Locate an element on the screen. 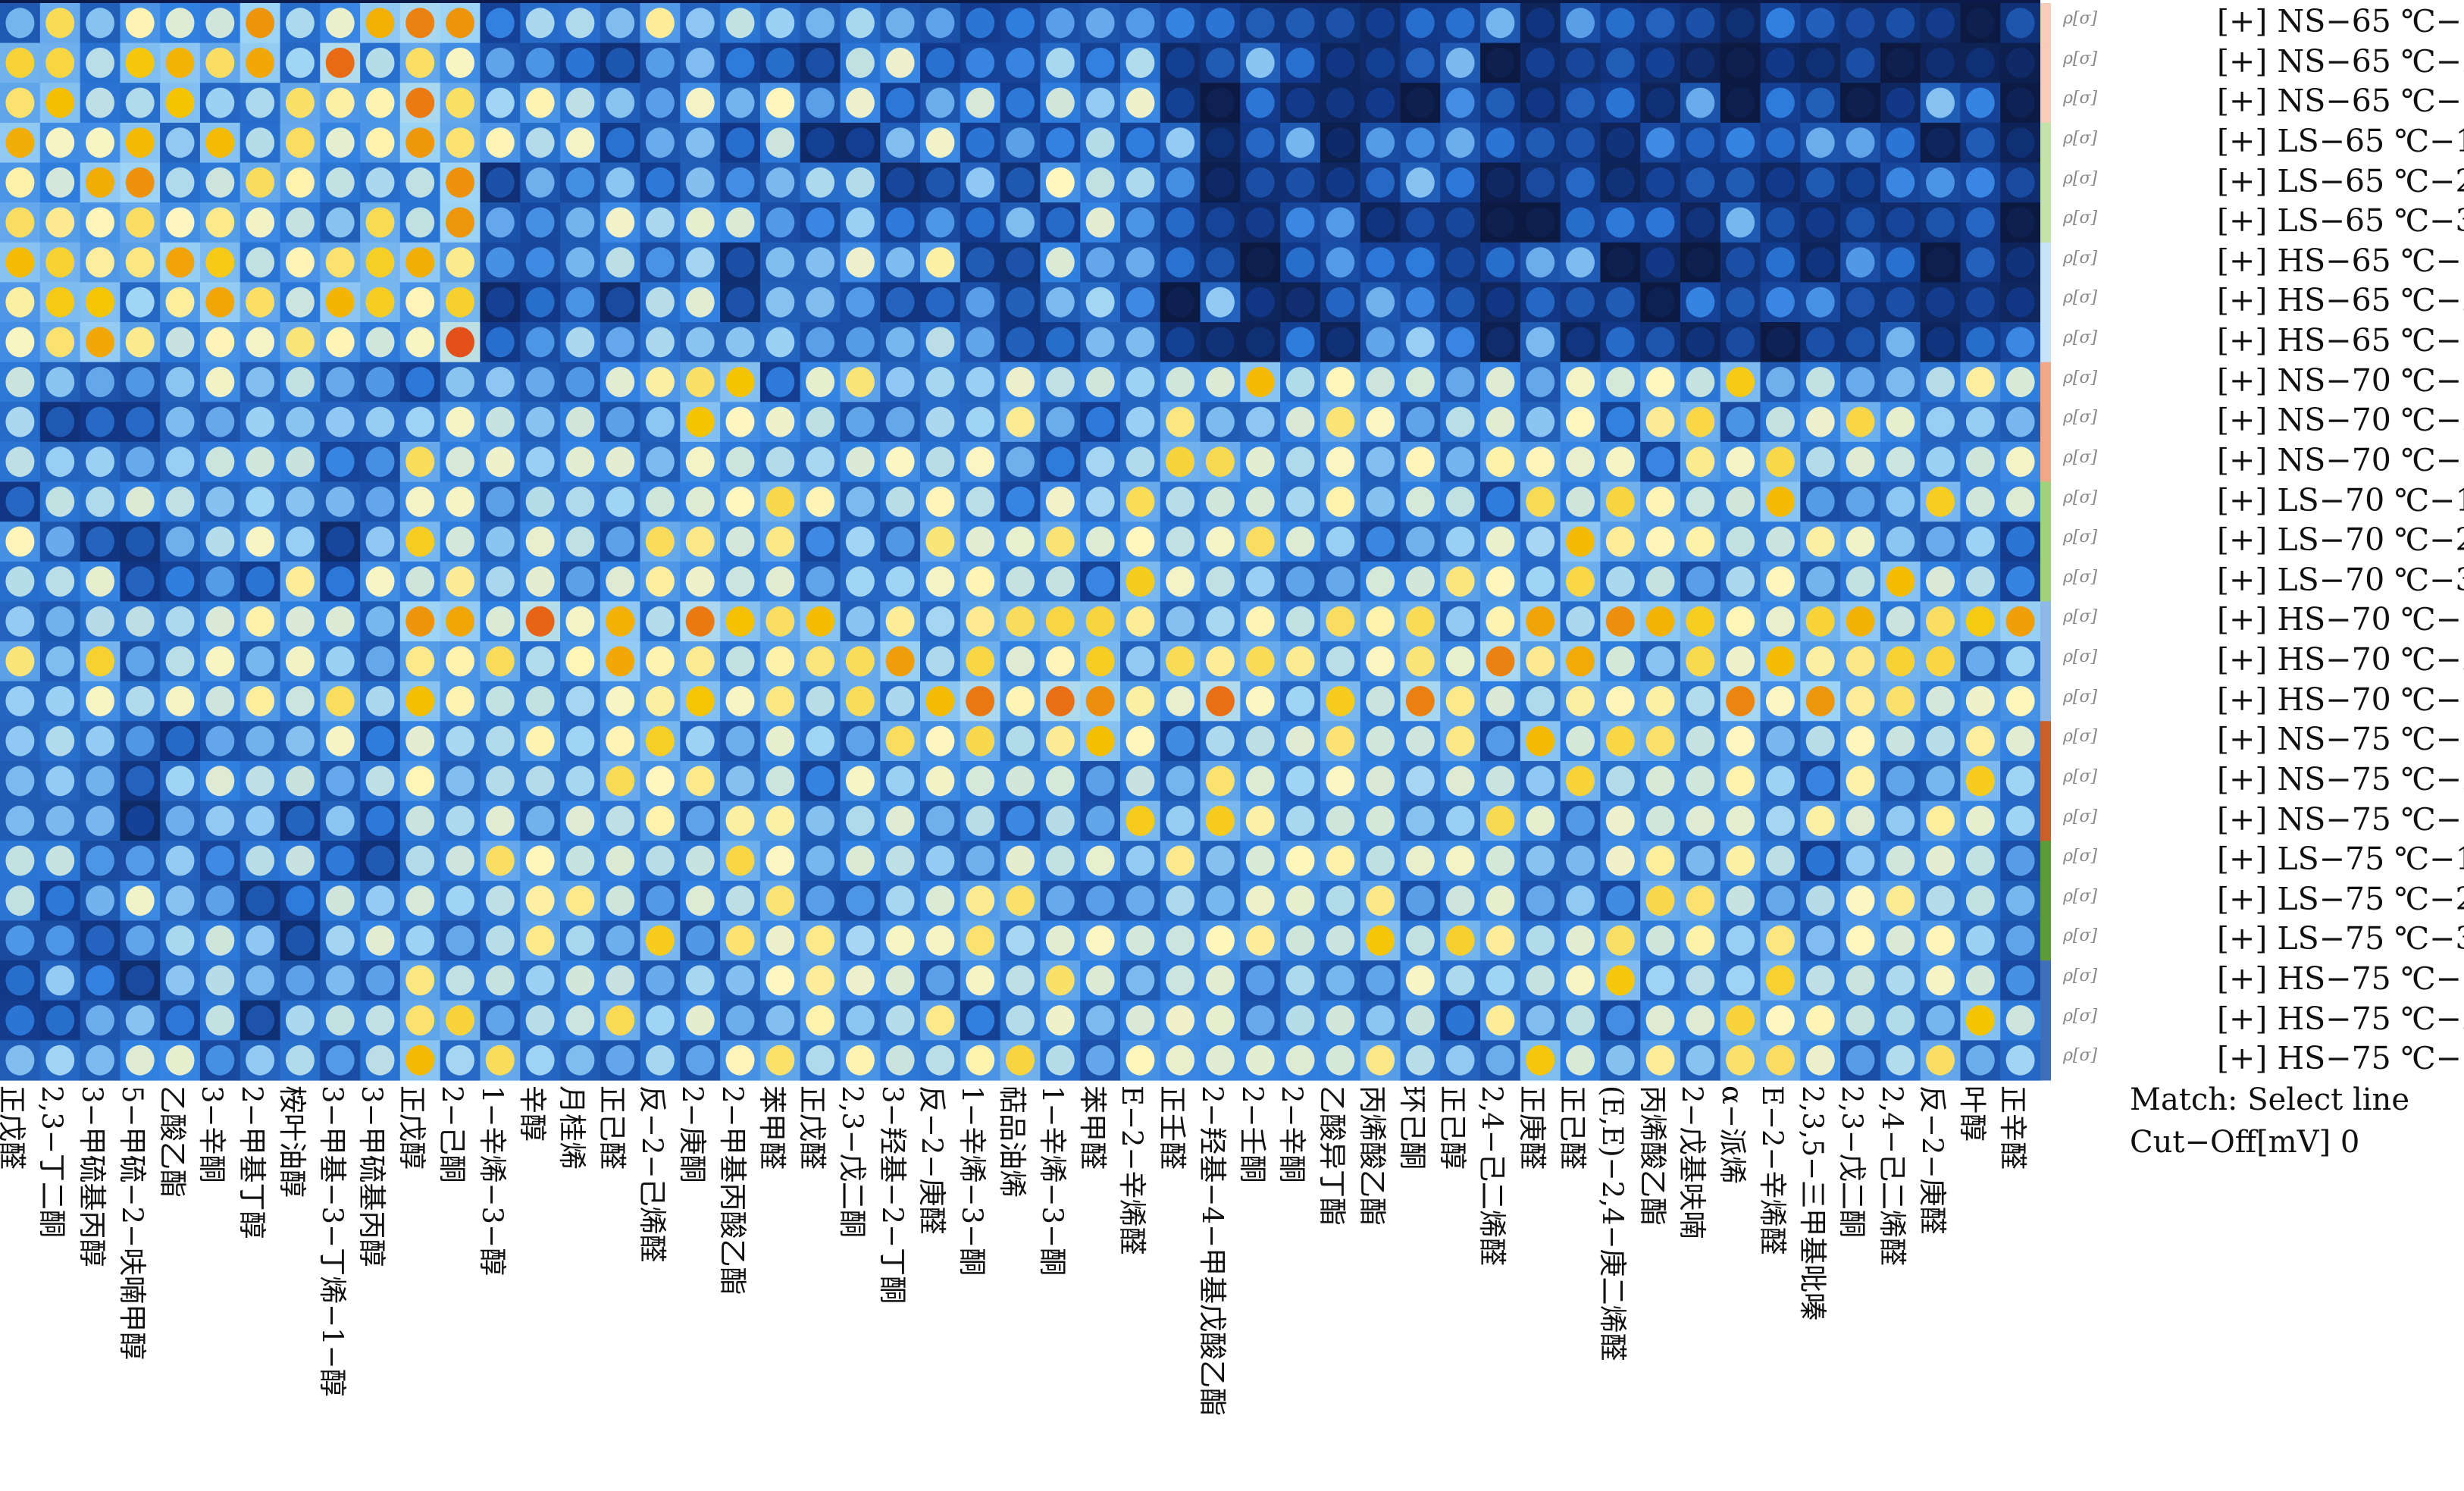  row-label: [+] NS−70 ℃−3 is located at coordinates (2340, 459).